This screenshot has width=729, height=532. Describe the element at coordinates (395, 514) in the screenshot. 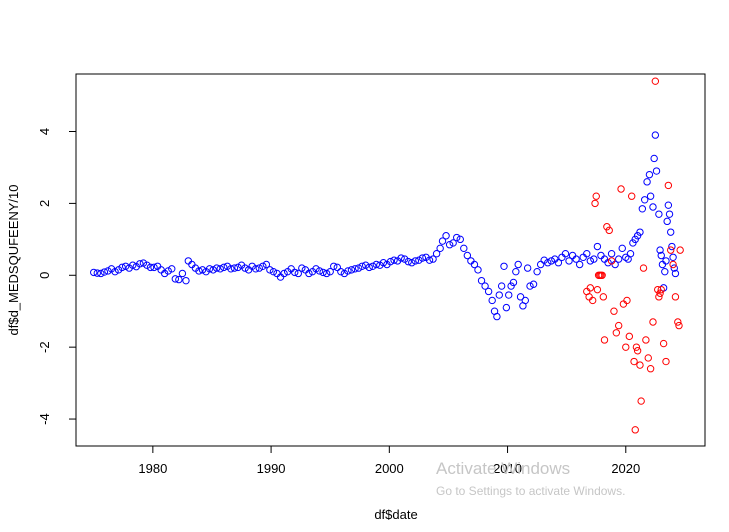

I see `x-axis-label: df$date` at that location.